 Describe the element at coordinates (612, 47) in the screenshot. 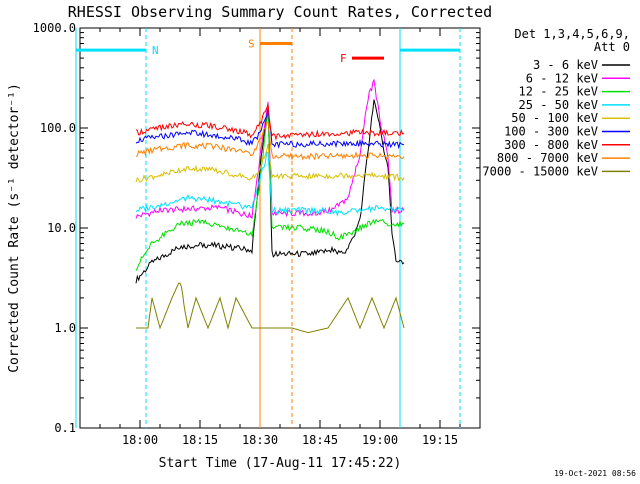

I see `legend-header-line-2: Att 0` at that location.